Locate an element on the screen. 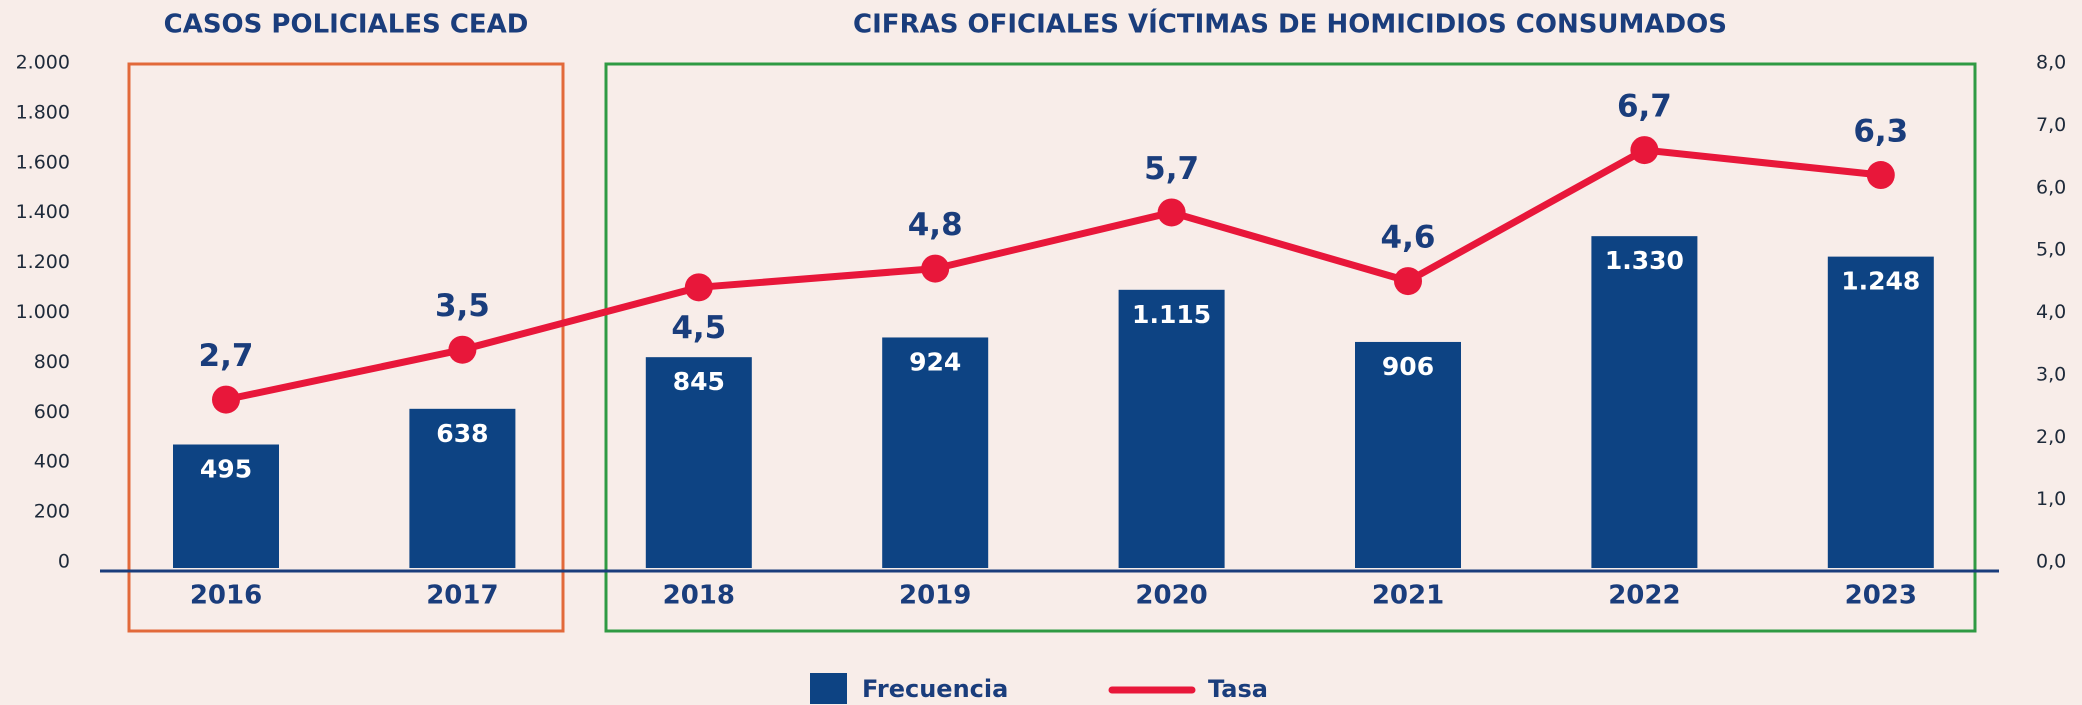  x-tick-label: 2018 is located at coordinates (699, 596).